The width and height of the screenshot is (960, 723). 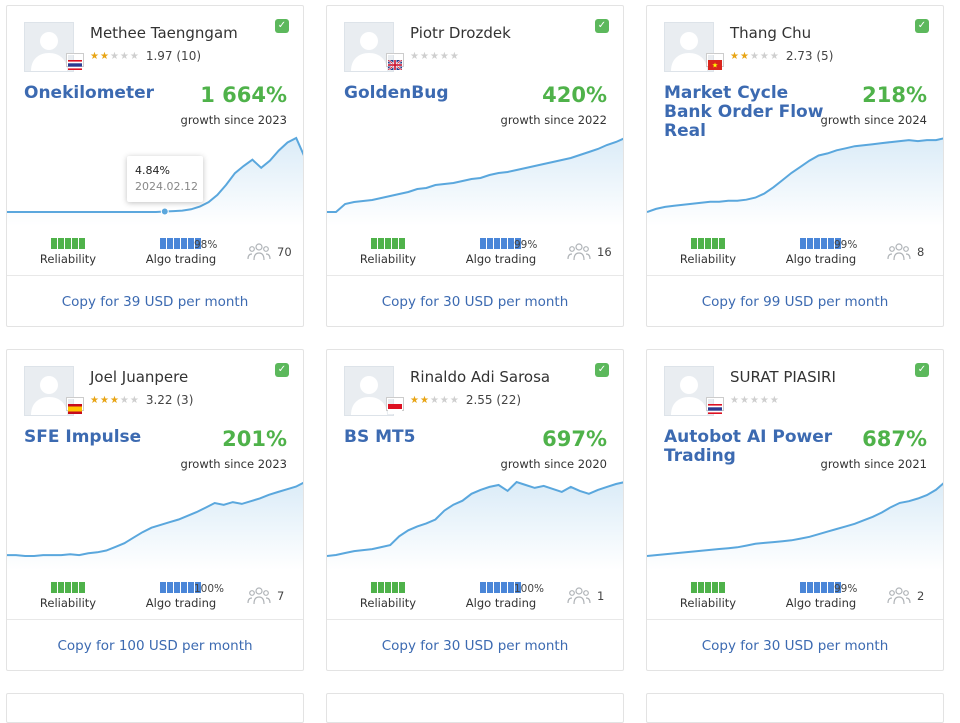 What do you see at coordinates (715, 62) in the screenshot?
I see `country-flag-icon: ★` at bounding box center [715, 62].